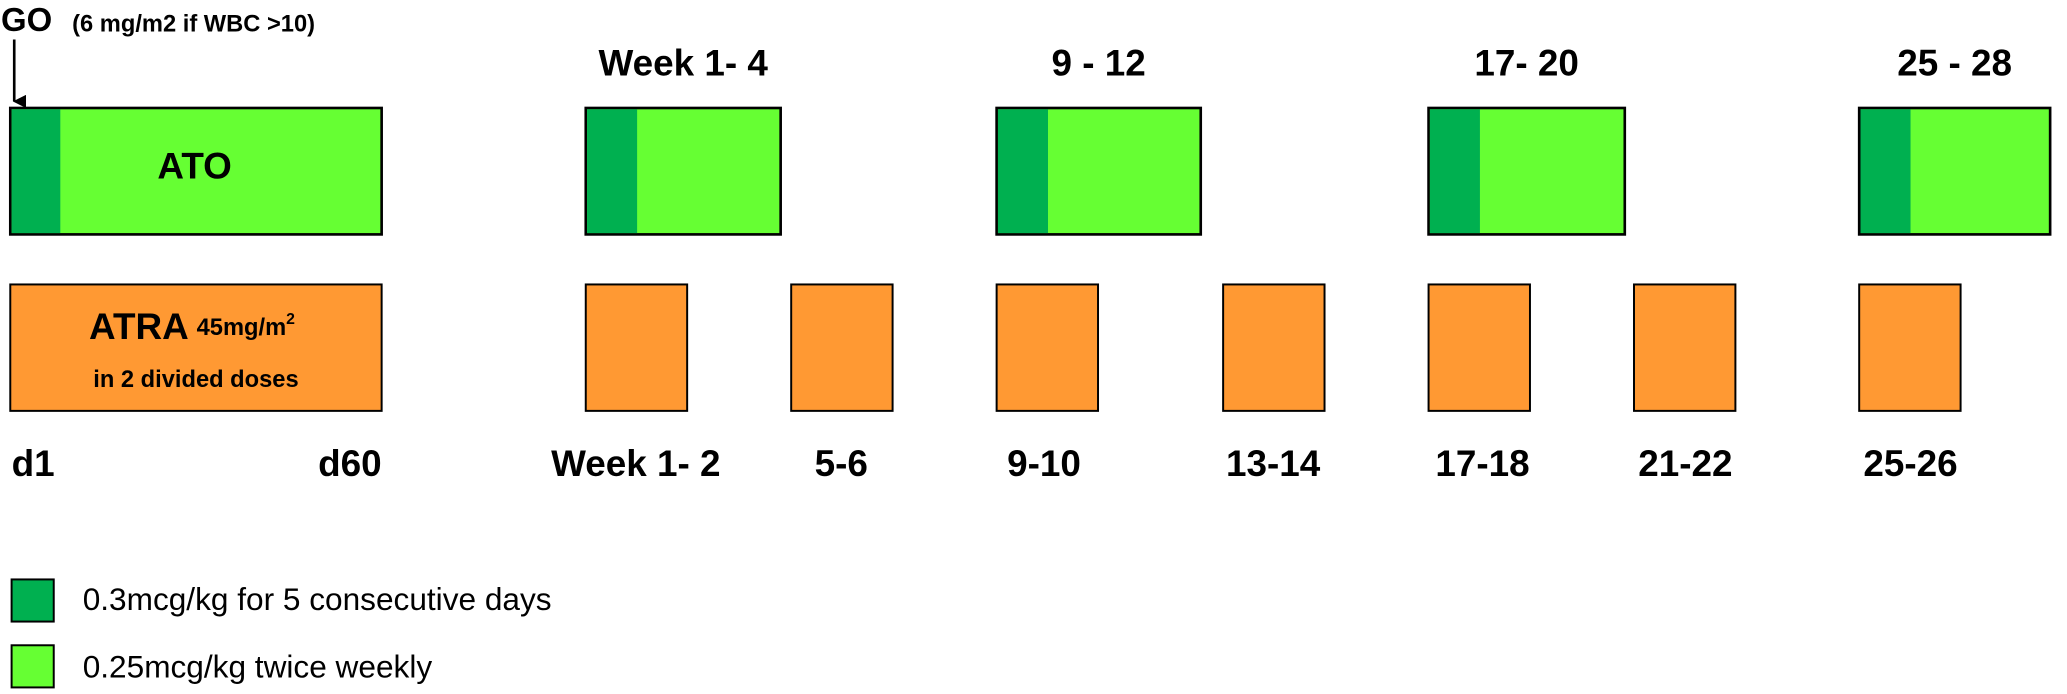 The image size is (2067, 694). What do you see at coordinates (1099, 63) in the screenshot?
I see `week-label: 9 - 12` at bounding box center [1099, 63].